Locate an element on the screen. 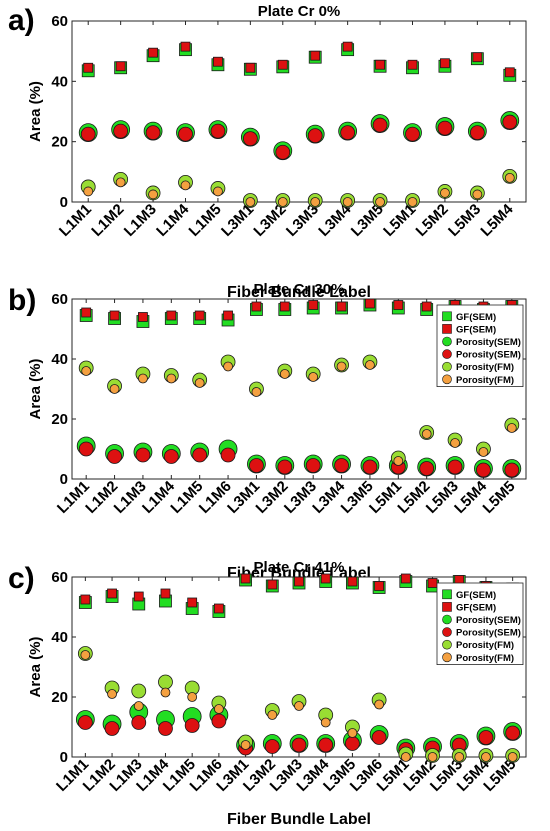 The image size is (550, 831). y-tick-label: 20 is located at coordinates (59, 697).